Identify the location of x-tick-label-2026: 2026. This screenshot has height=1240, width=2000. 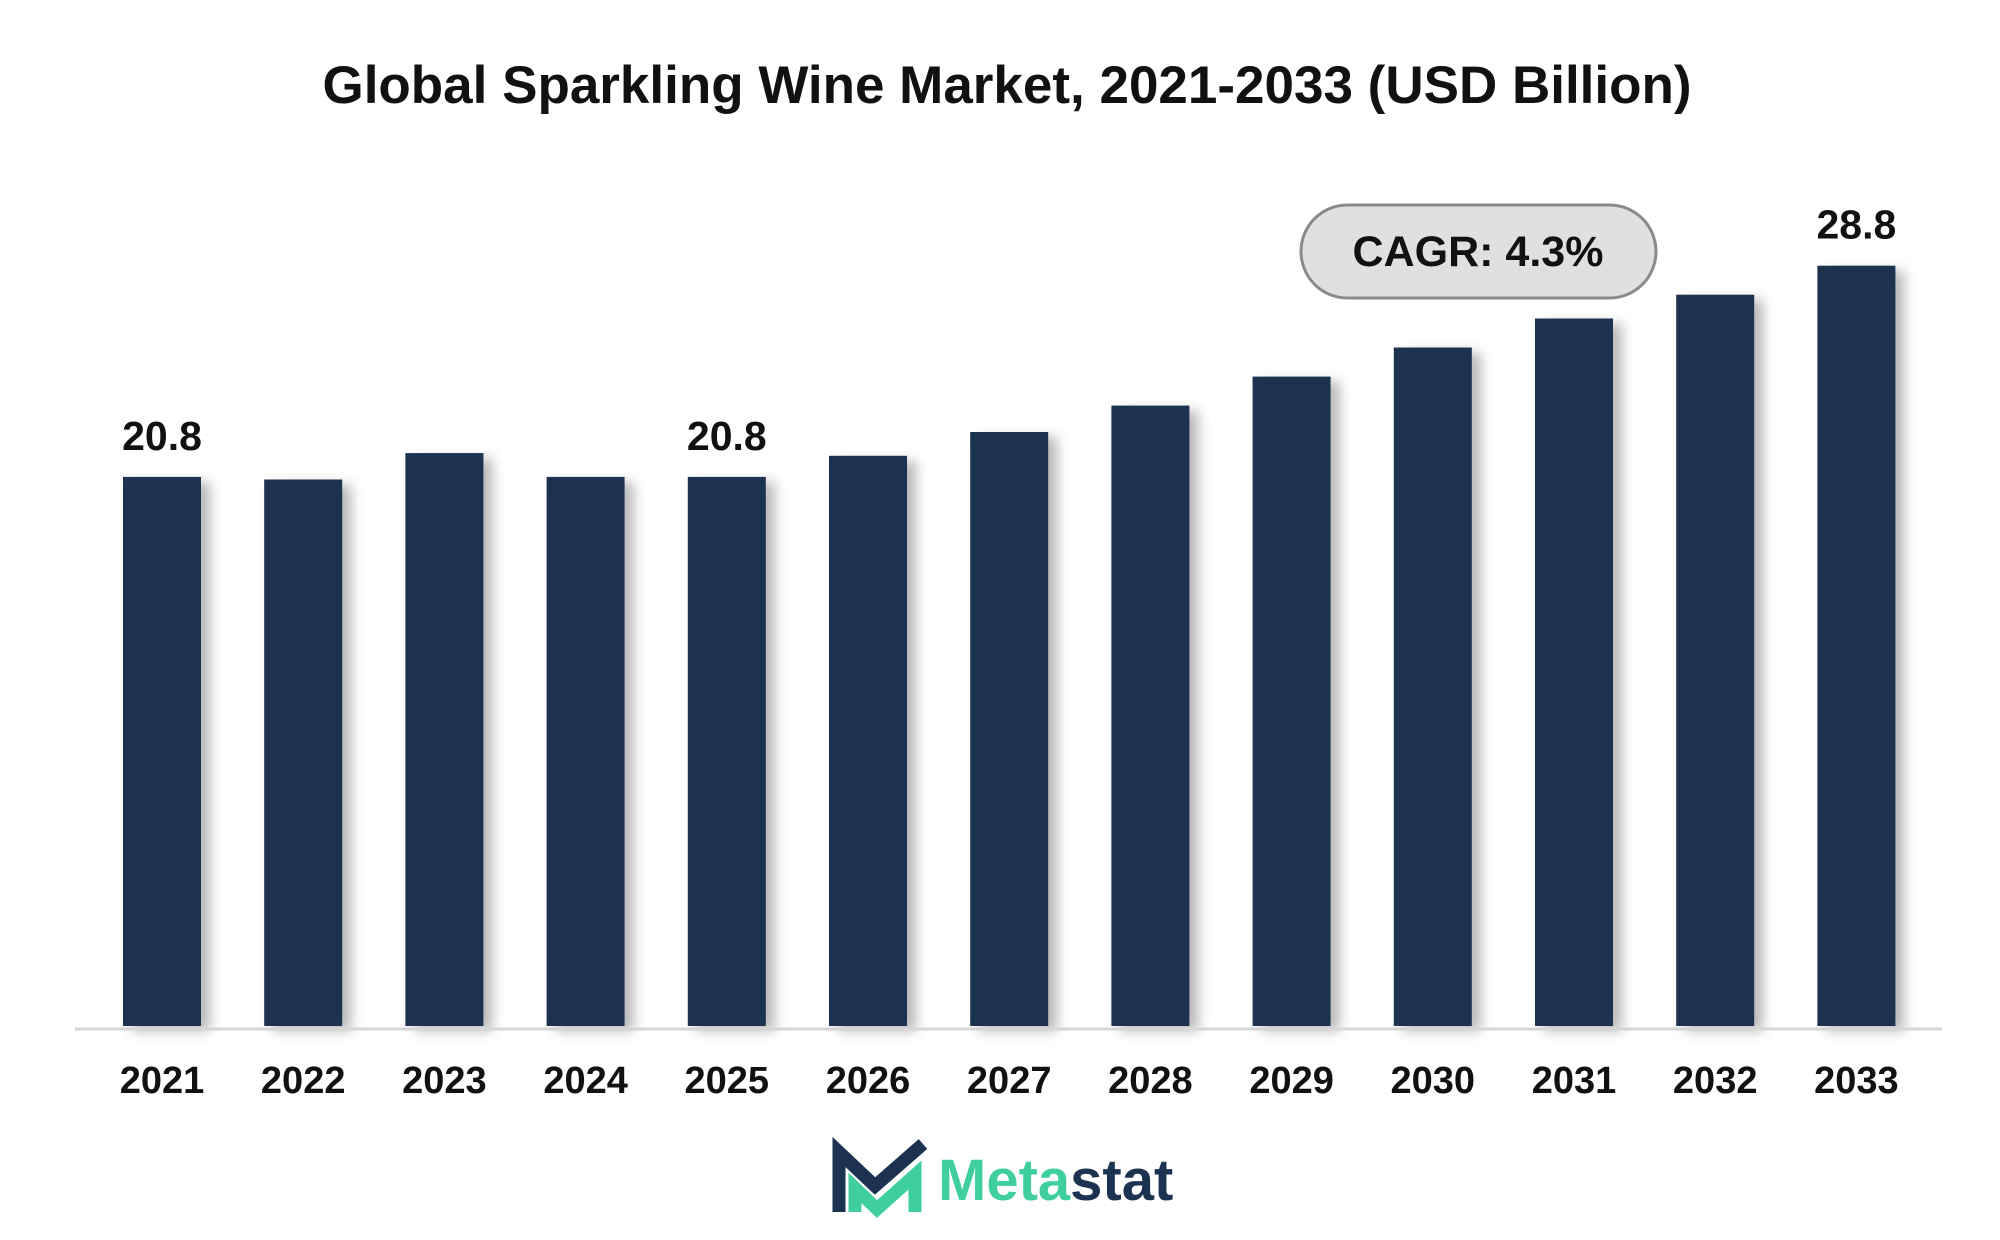
(868, 1081).